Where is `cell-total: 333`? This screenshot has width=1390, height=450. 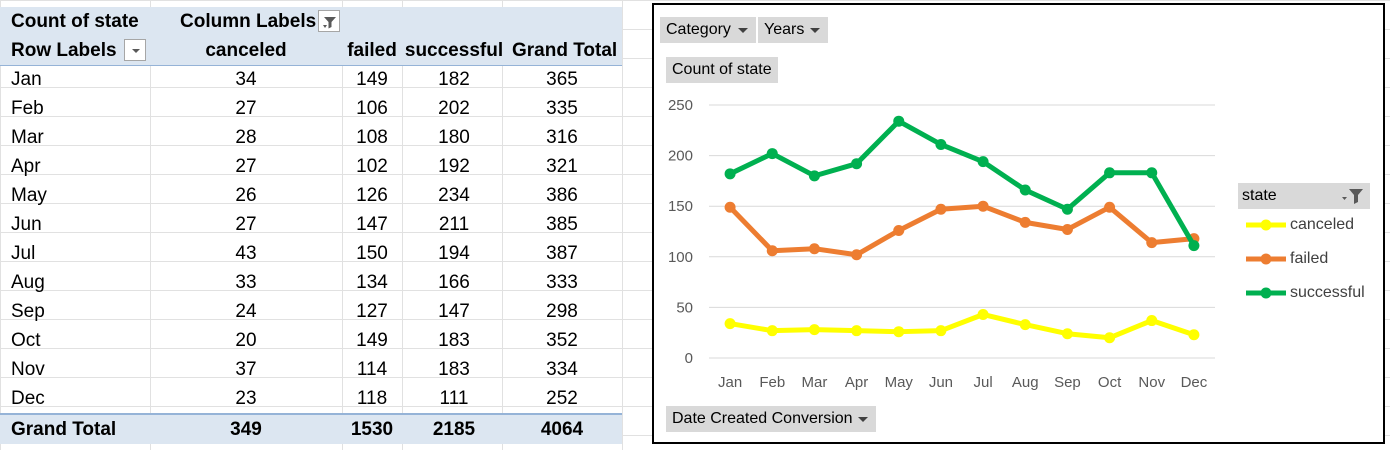
cell-total: 333 is located at coordinates (562, 282).